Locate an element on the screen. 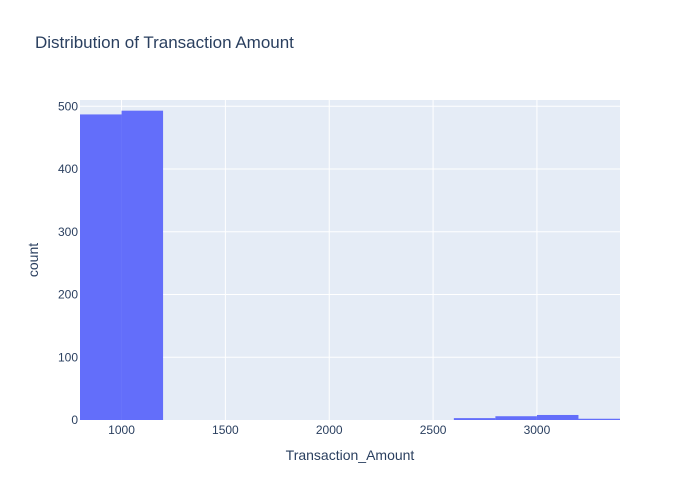 The image size is (700, 500). x-tick-label: 2000 is located at coordinates (329, 430).